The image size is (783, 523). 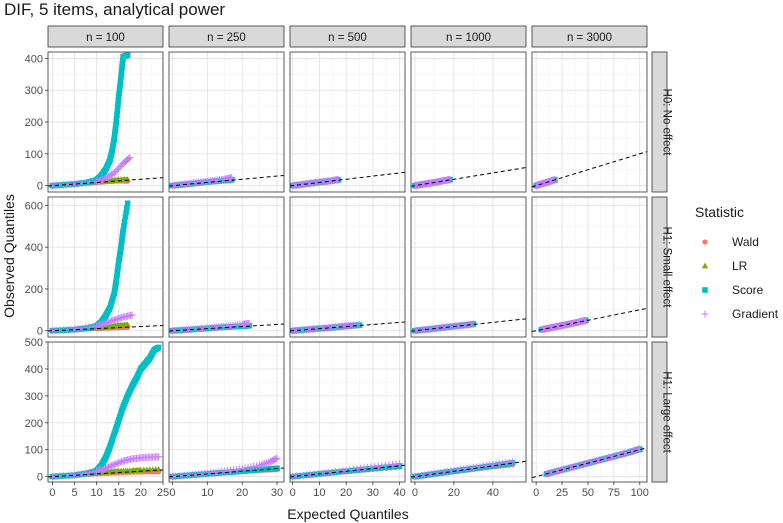 I want to click on row-strip-label: H1: Large effect, so click(x=667, y=412).